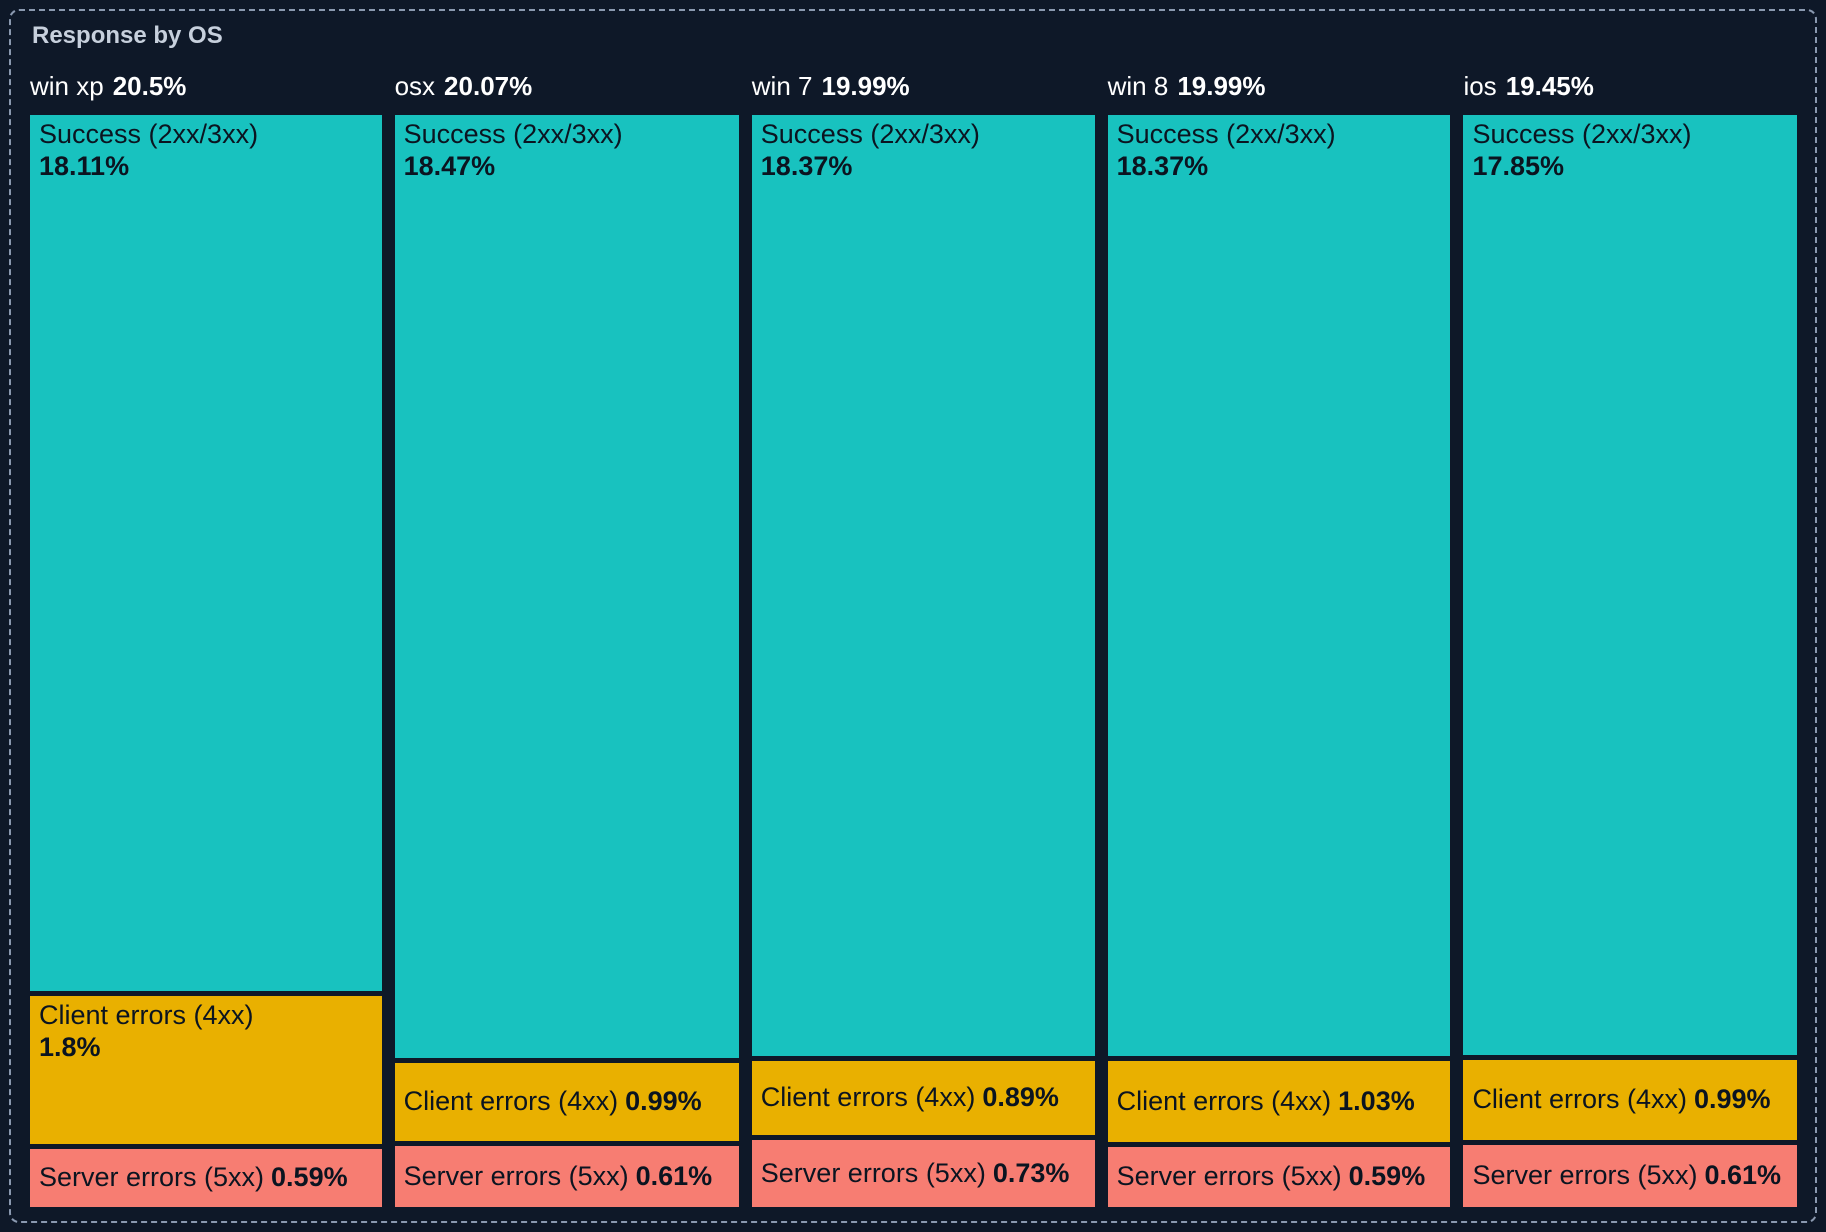  Describe the element at coordinates (1279, 86) in the screenshot. I see `os-column-header: win 8 19.99%` at that location.